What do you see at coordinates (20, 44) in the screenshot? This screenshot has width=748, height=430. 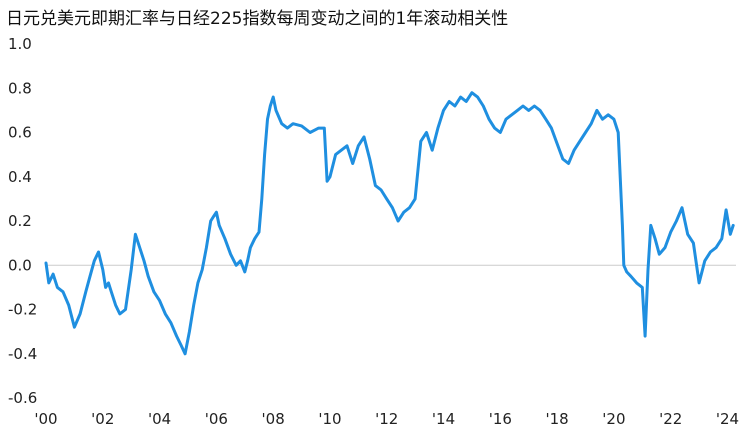 I see `y-tick-label: 1.0` at bounding box center [20, 44].